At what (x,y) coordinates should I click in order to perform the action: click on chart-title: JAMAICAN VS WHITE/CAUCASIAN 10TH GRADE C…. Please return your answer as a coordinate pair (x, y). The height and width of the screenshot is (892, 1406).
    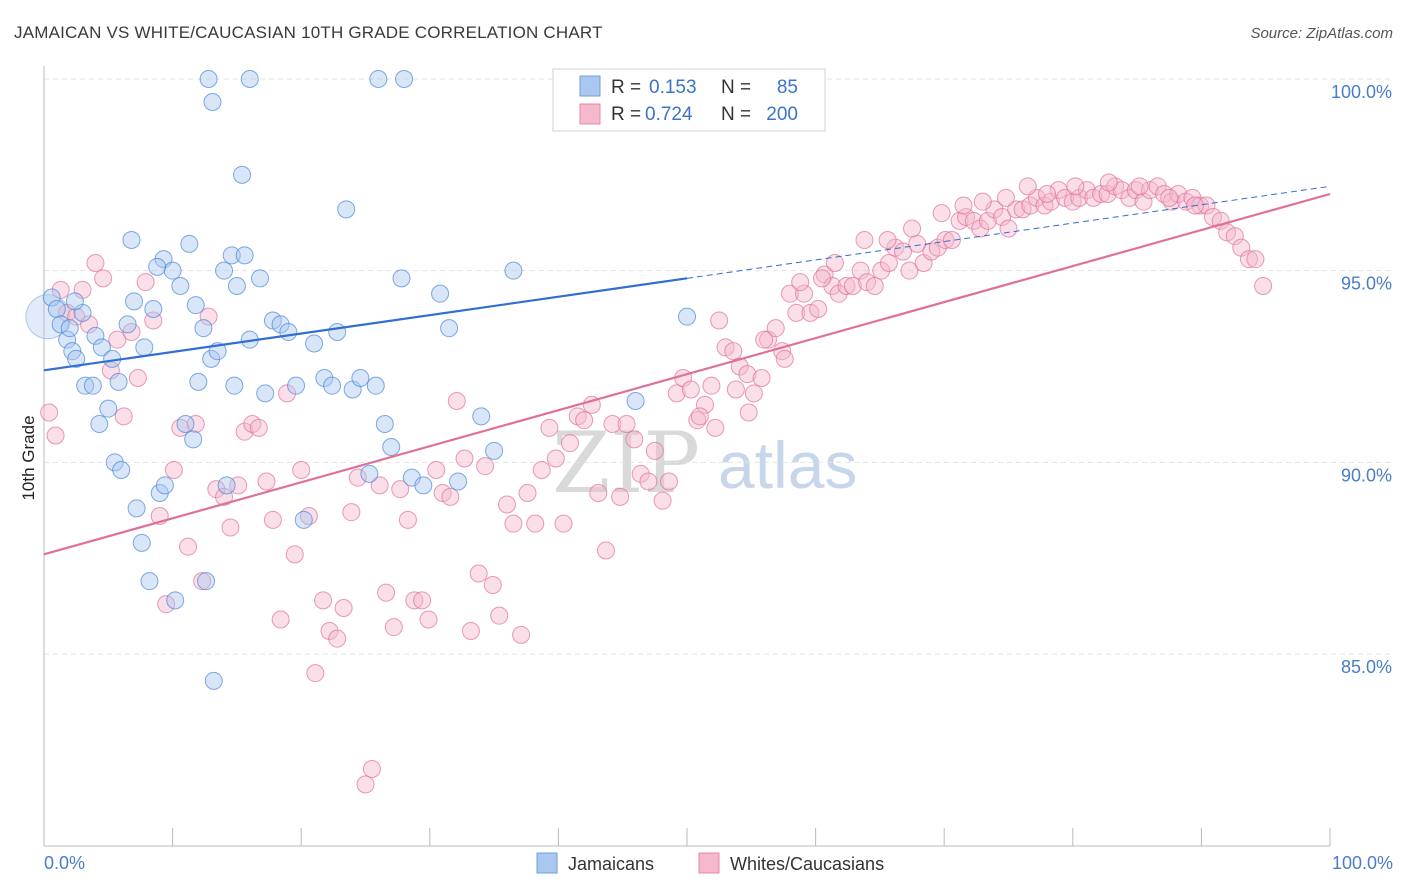
    Looking at the image, I should click on (308, 32).